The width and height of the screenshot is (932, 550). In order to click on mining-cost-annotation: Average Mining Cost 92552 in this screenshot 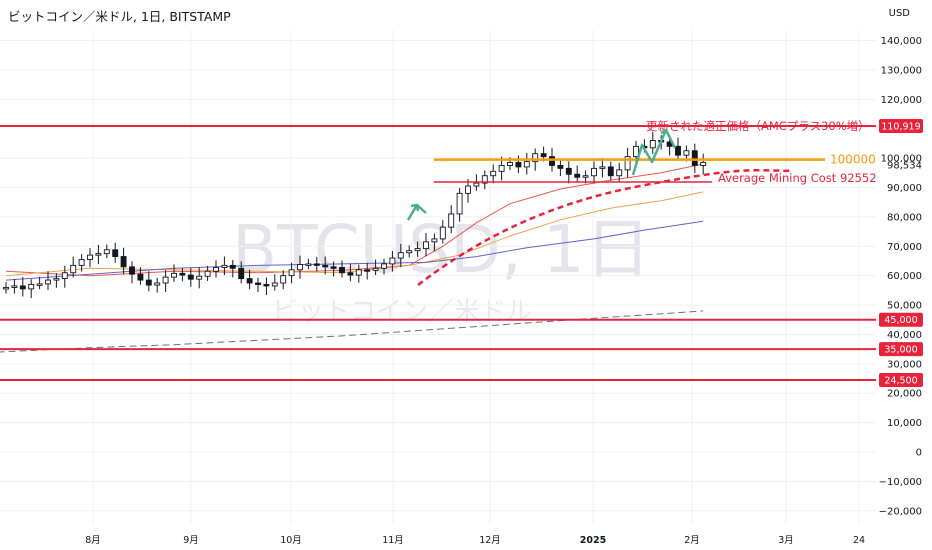, I will do `click(797, 178)`.